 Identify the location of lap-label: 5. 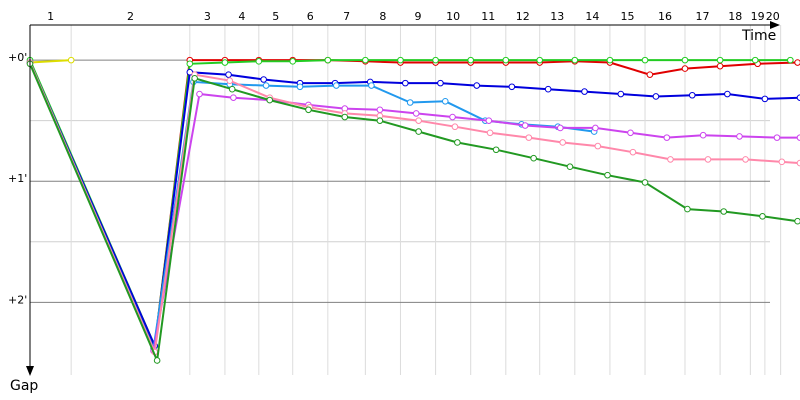
(275, 16).